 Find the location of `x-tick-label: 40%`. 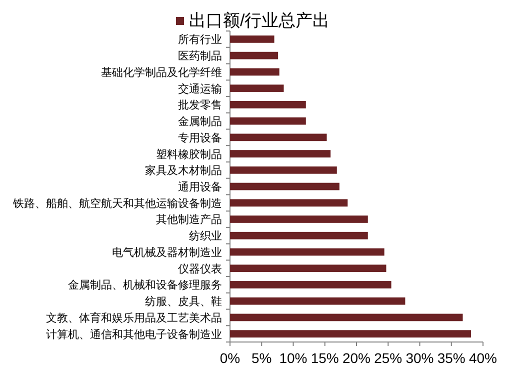

x-tick-label: 40% is located at coordinates (483, 358).